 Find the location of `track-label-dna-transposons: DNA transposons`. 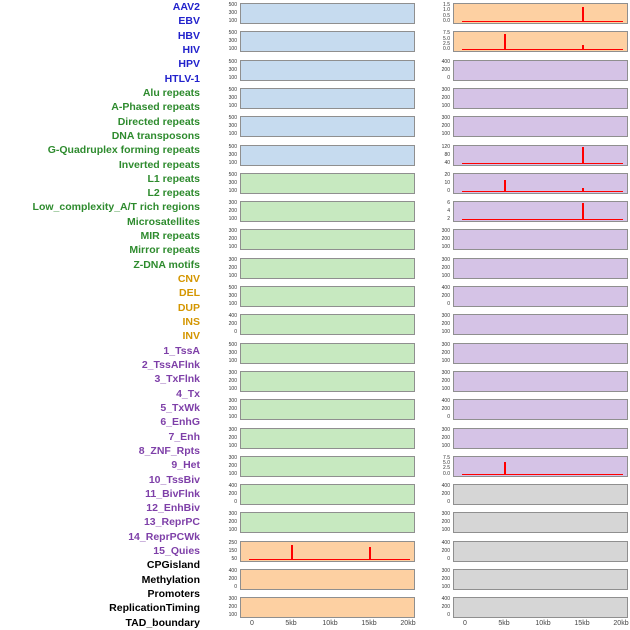

track-label-dna-transposons: DNA transposons is located at coordinates (155, 135).